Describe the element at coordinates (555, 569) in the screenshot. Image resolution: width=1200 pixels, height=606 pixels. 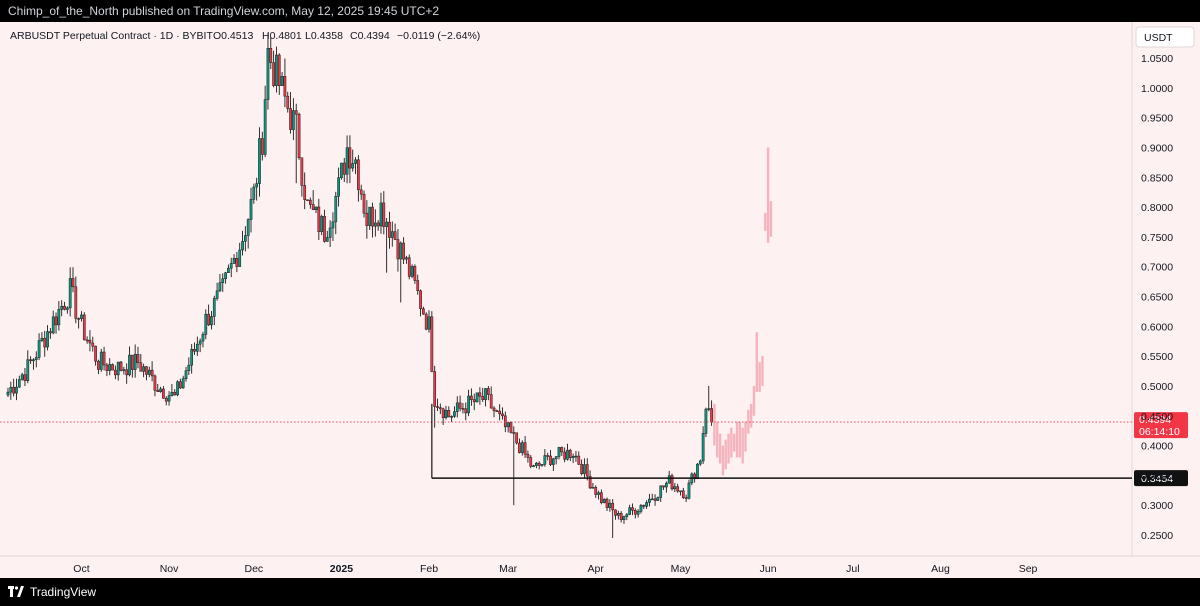
I see `time-axis: Oct Nov Dec 2025 Feb Mar Apr May Jun Jul Aug Sep` at that location.